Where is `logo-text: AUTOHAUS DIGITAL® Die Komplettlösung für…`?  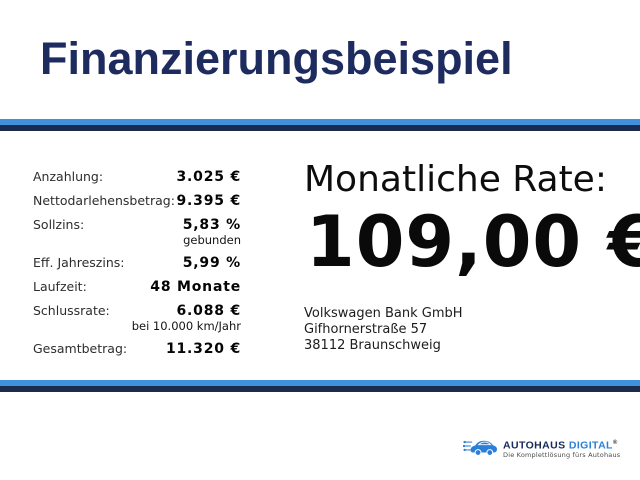 logo-text: AUTOHAUS DIGITAL® Die Komplettlösung für… is located at coordinates (562, 448).